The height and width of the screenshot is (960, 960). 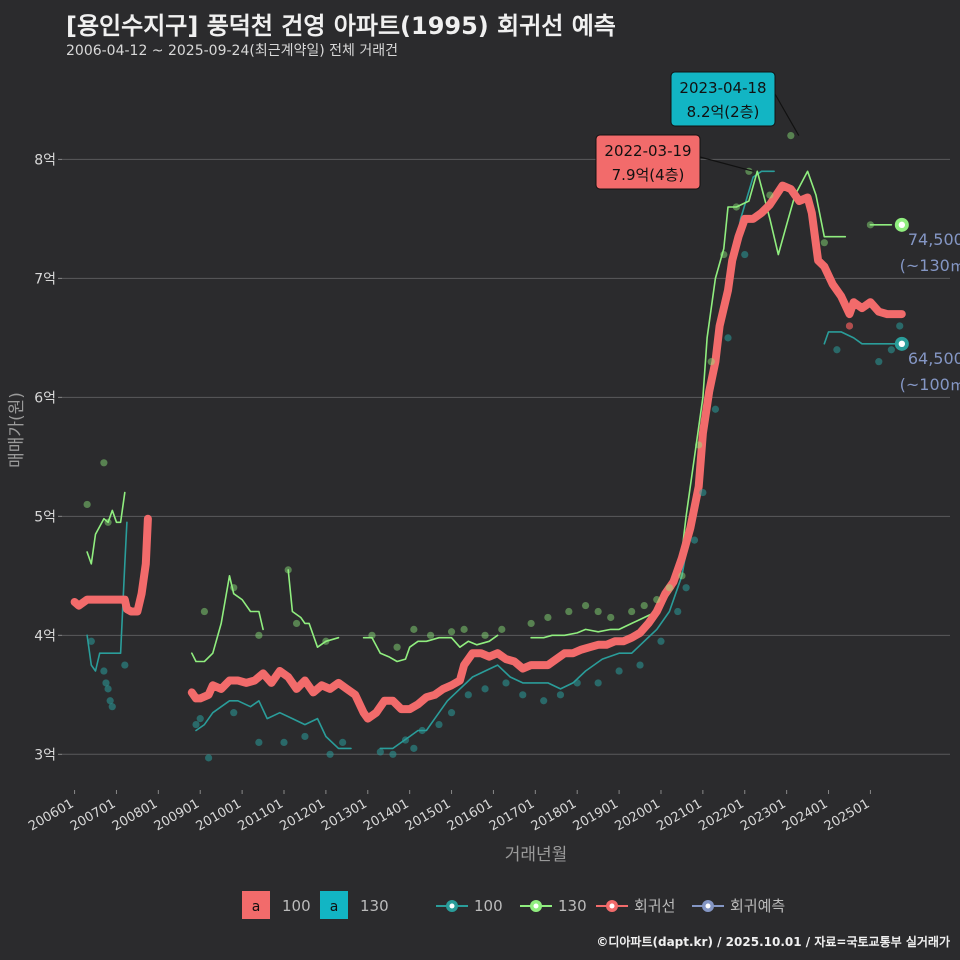 What do you see at coordinates (930, 384) in the screenshot?
I see `end-area-label-100: (~100㎡)` at bounding box center [930, 384].